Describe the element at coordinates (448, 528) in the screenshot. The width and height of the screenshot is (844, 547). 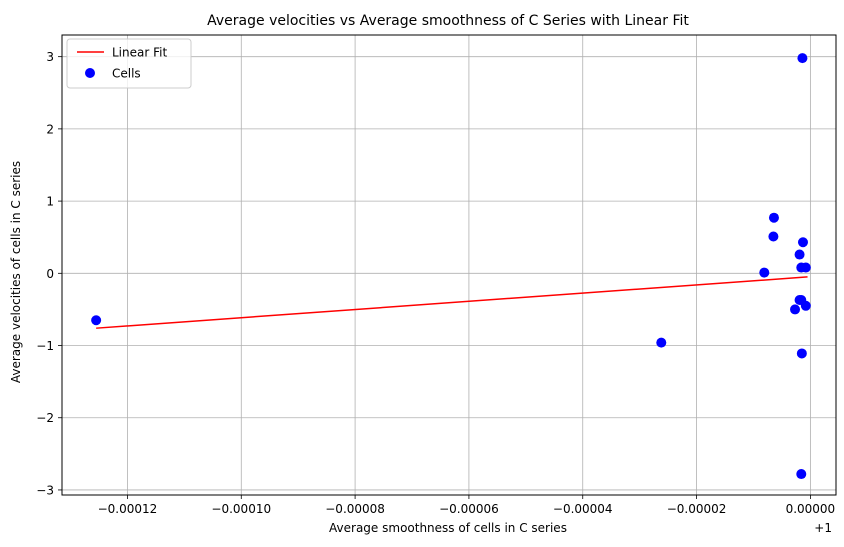
I see `x-axis-label: Average smoothness of cells in C series` at that location.